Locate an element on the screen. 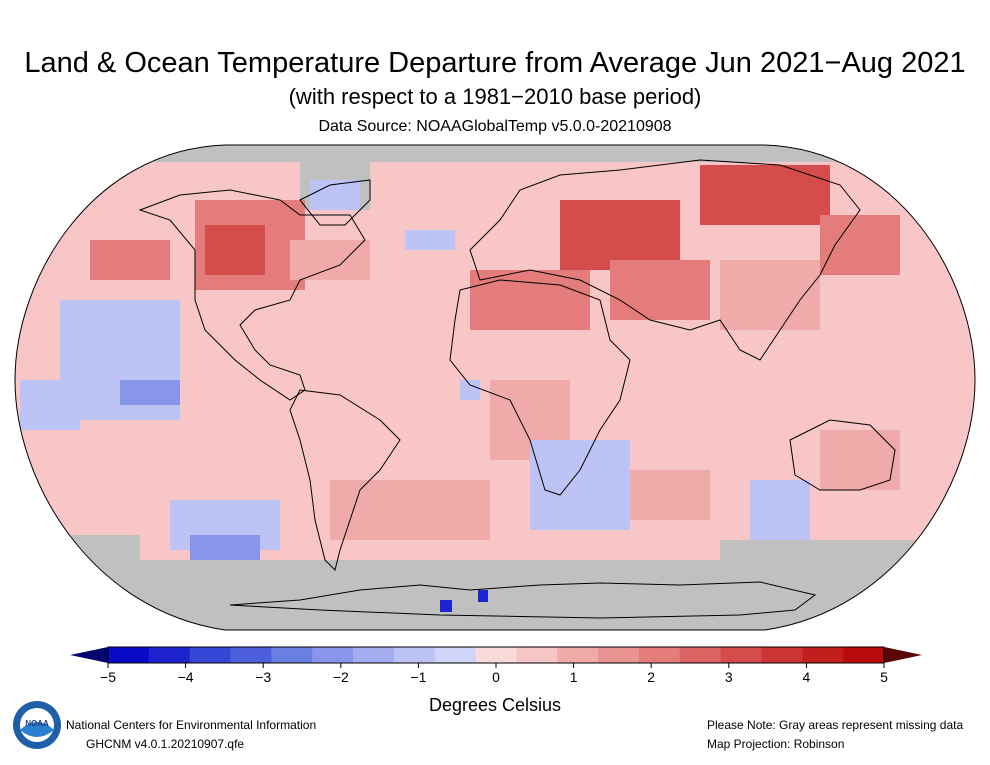  coast-greenland is located at coordinates (335, 202).